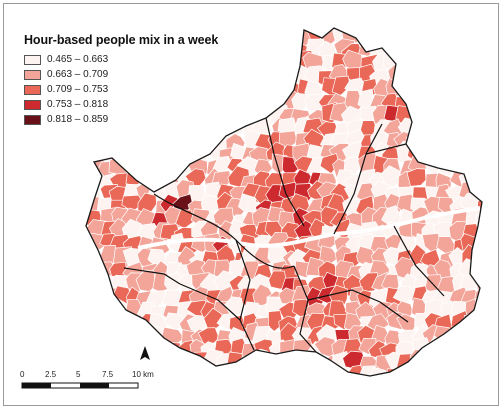  Describe the element at coordinates (78, 374) in the screenshot. I see `scale-label: 5` at that location.